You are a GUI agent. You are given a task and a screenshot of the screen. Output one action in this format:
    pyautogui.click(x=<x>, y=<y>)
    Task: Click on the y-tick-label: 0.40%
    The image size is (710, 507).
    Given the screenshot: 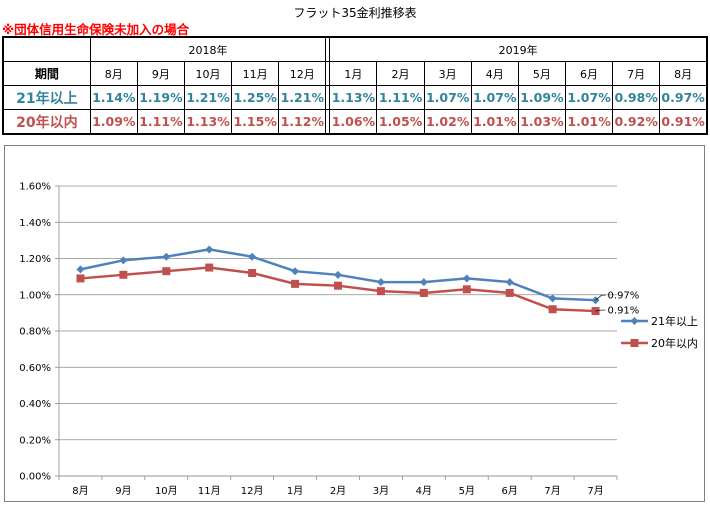 What is the action you would take?
    pyautogui.click(x=35, y=404)
    